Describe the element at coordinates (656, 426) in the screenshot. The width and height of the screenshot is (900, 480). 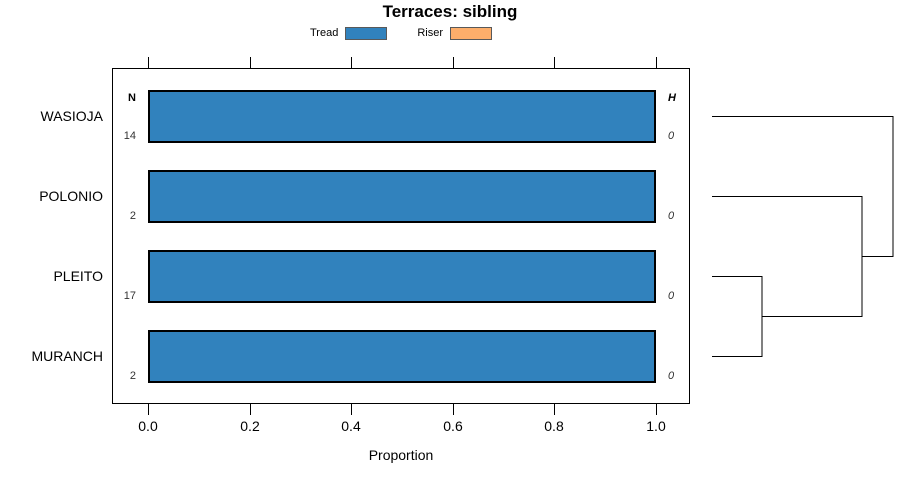
I see `x-axis-tick-label: 1.0` at that location.